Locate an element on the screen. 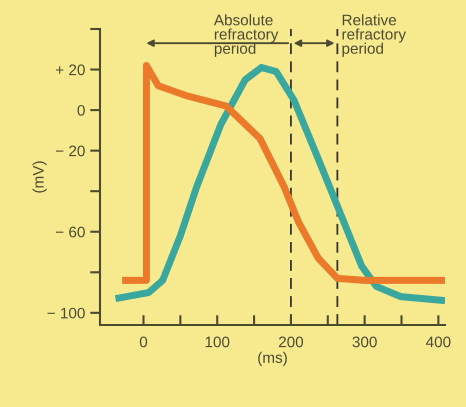 This screenshot has width=466, height=407. y-tick-label: − 20 is located at coordinates (70, 151).